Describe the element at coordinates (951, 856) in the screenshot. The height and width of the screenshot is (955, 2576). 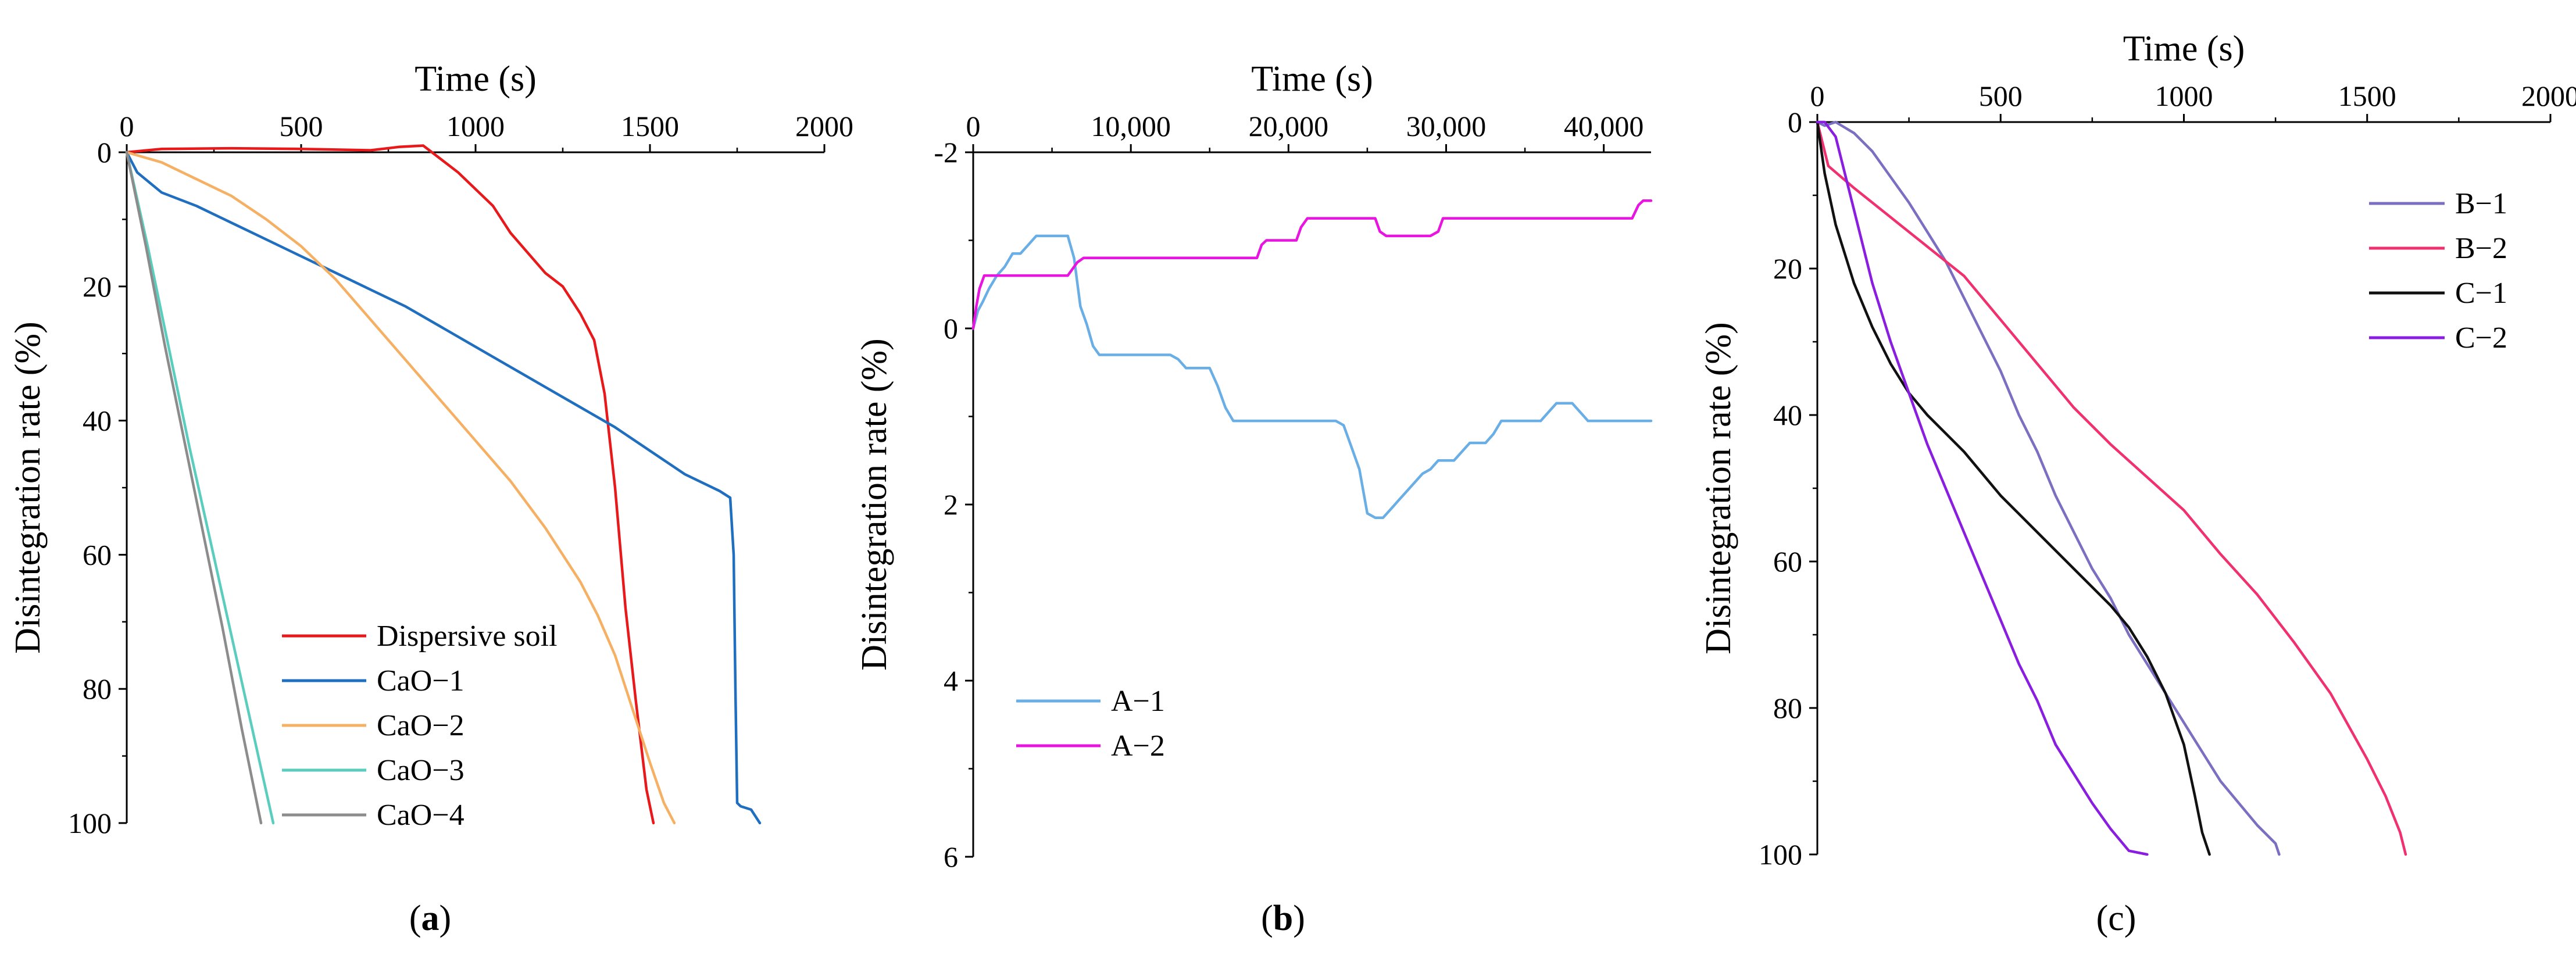
I see `y-tick-label: 6` at that location.